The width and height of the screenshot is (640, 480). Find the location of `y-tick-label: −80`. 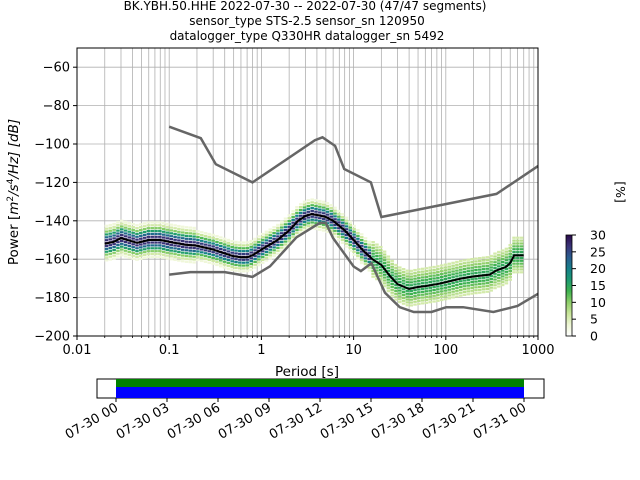

y-tick-label: −80 is located at coordinates (56, 106).